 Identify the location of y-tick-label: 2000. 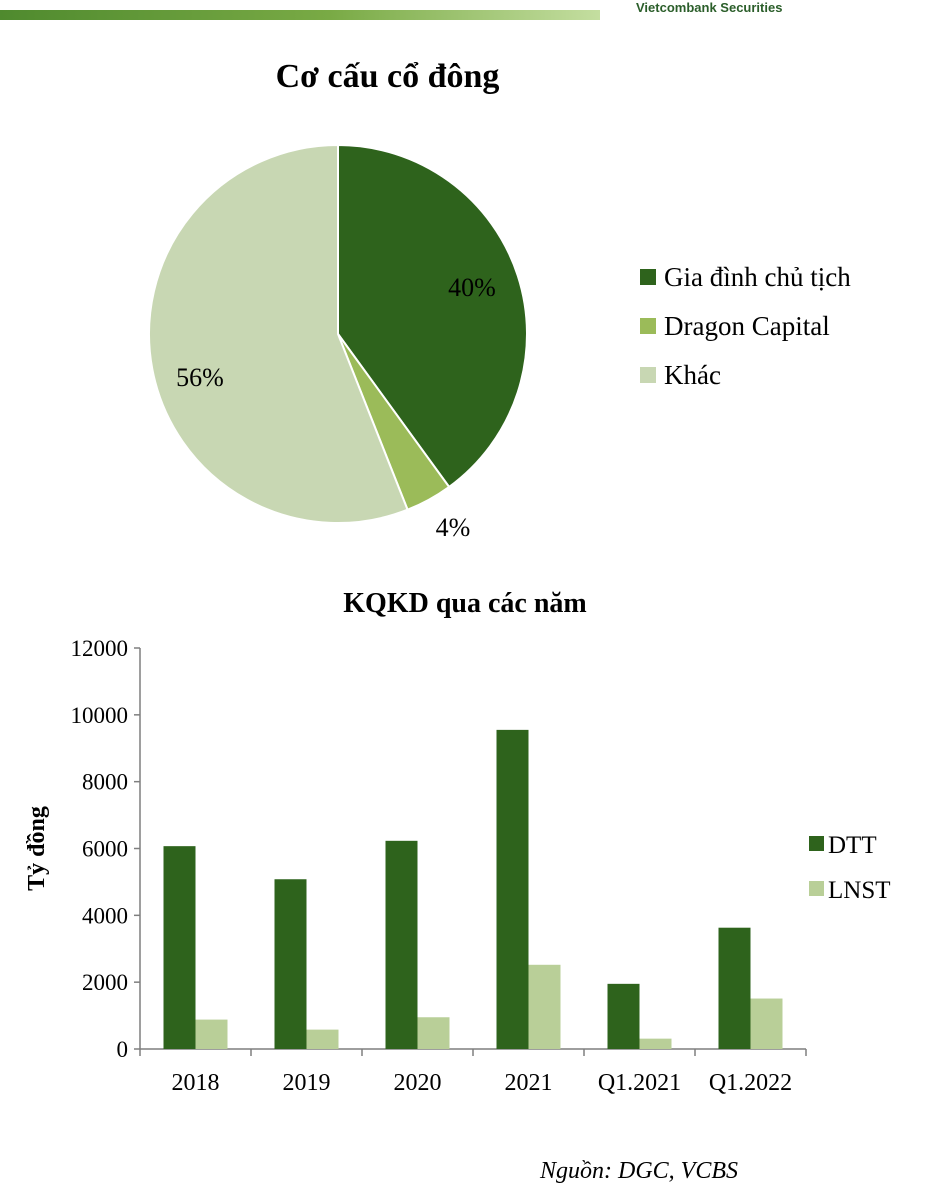
(105, 982).